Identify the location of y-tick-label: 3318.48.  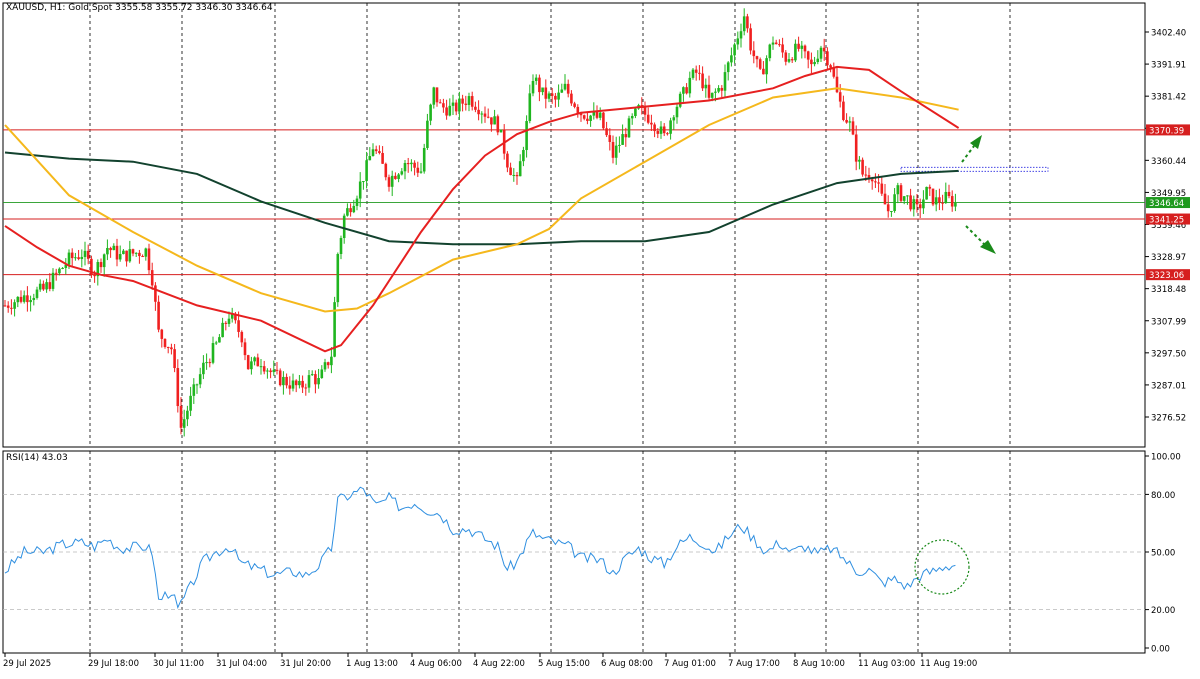
(1168, 290).